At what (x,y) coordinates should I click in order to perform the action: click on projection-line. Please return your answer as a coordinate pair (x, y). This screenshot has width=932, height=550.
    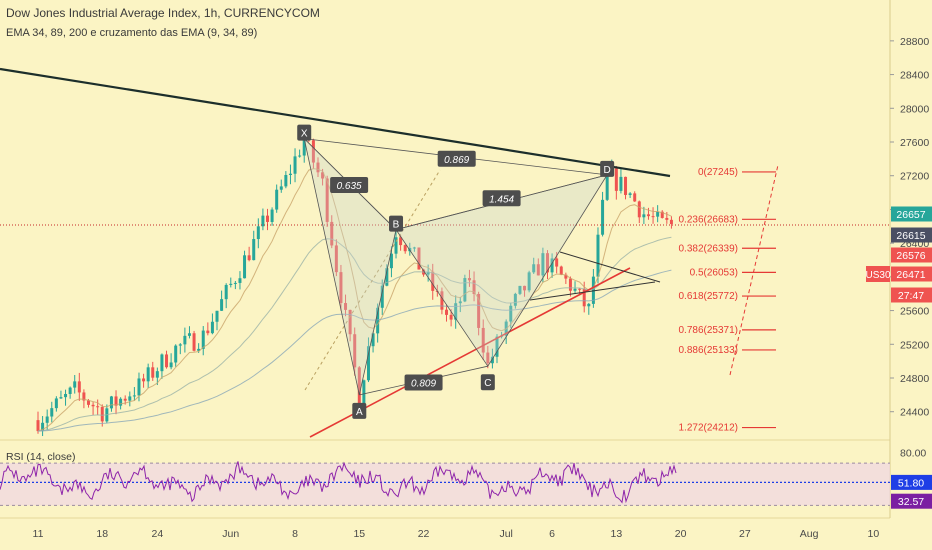
    Looking at the image, I should click on (372, 280).